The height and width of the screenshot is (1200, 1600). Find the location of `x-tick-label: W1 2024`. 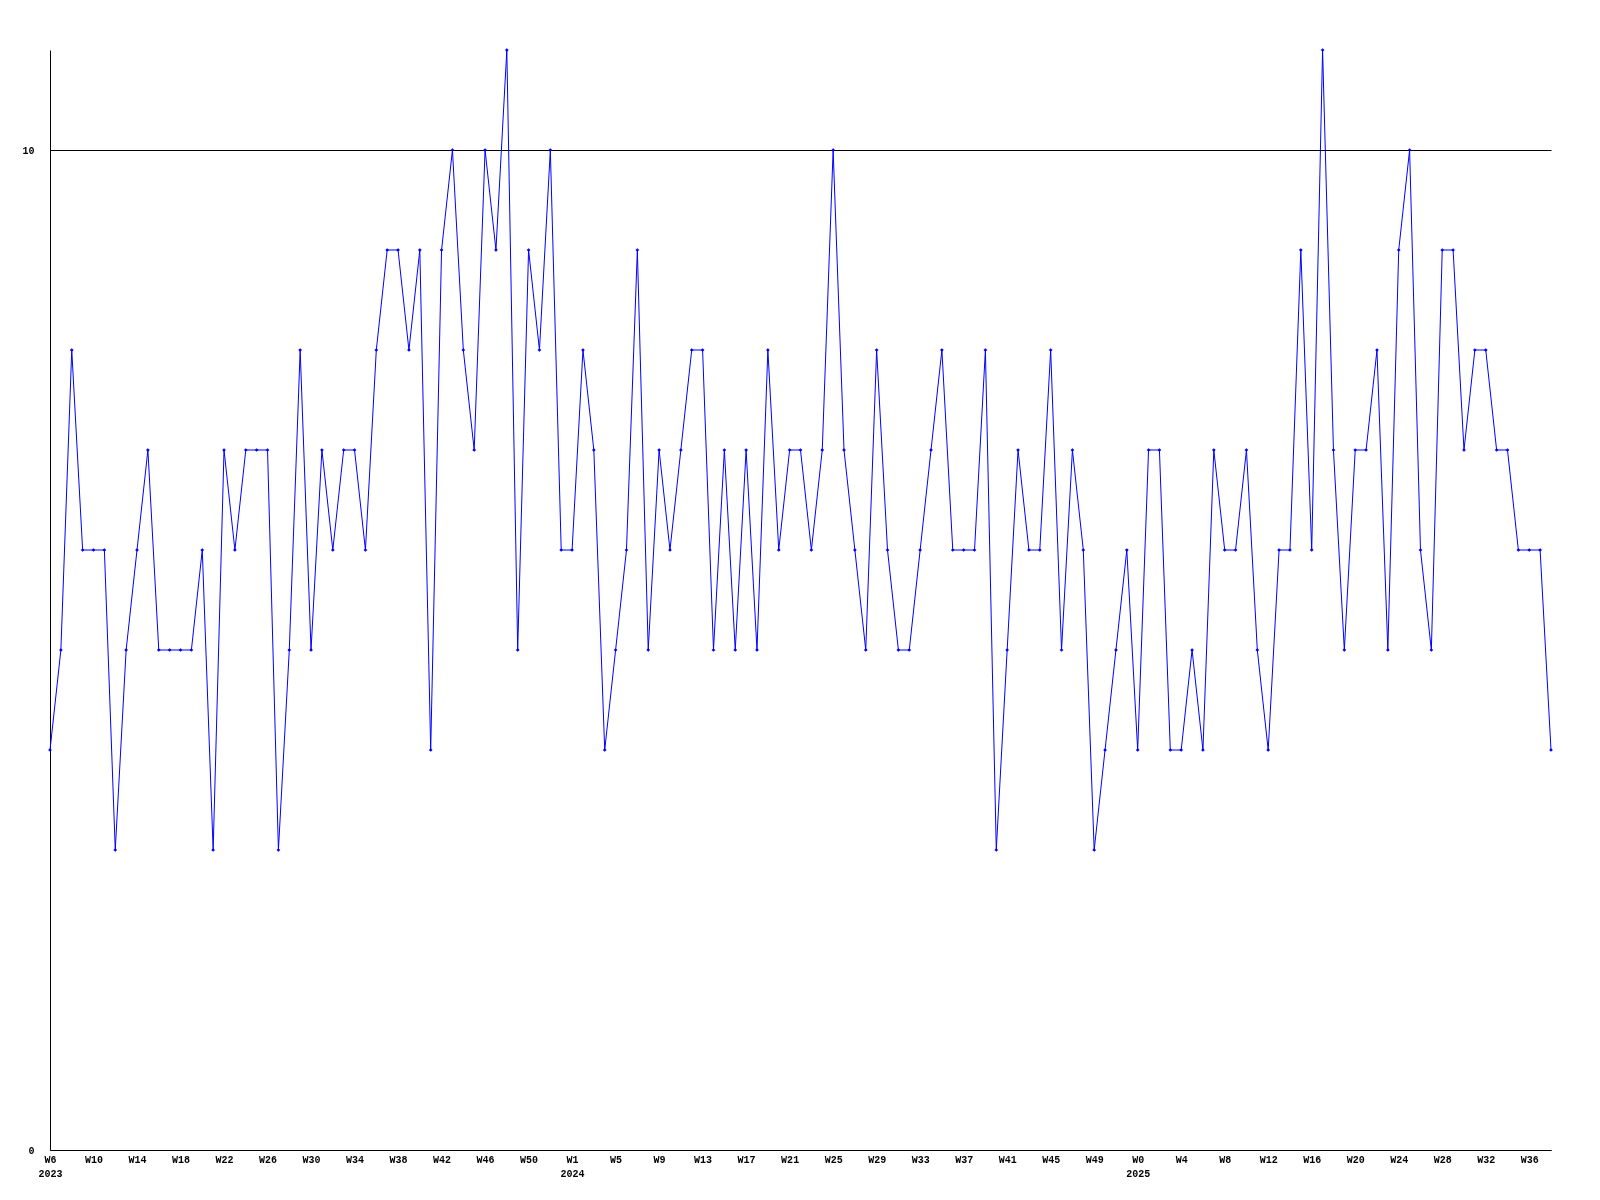

x-tick-label: W1 2024 is located at coordinates (572, 1167).